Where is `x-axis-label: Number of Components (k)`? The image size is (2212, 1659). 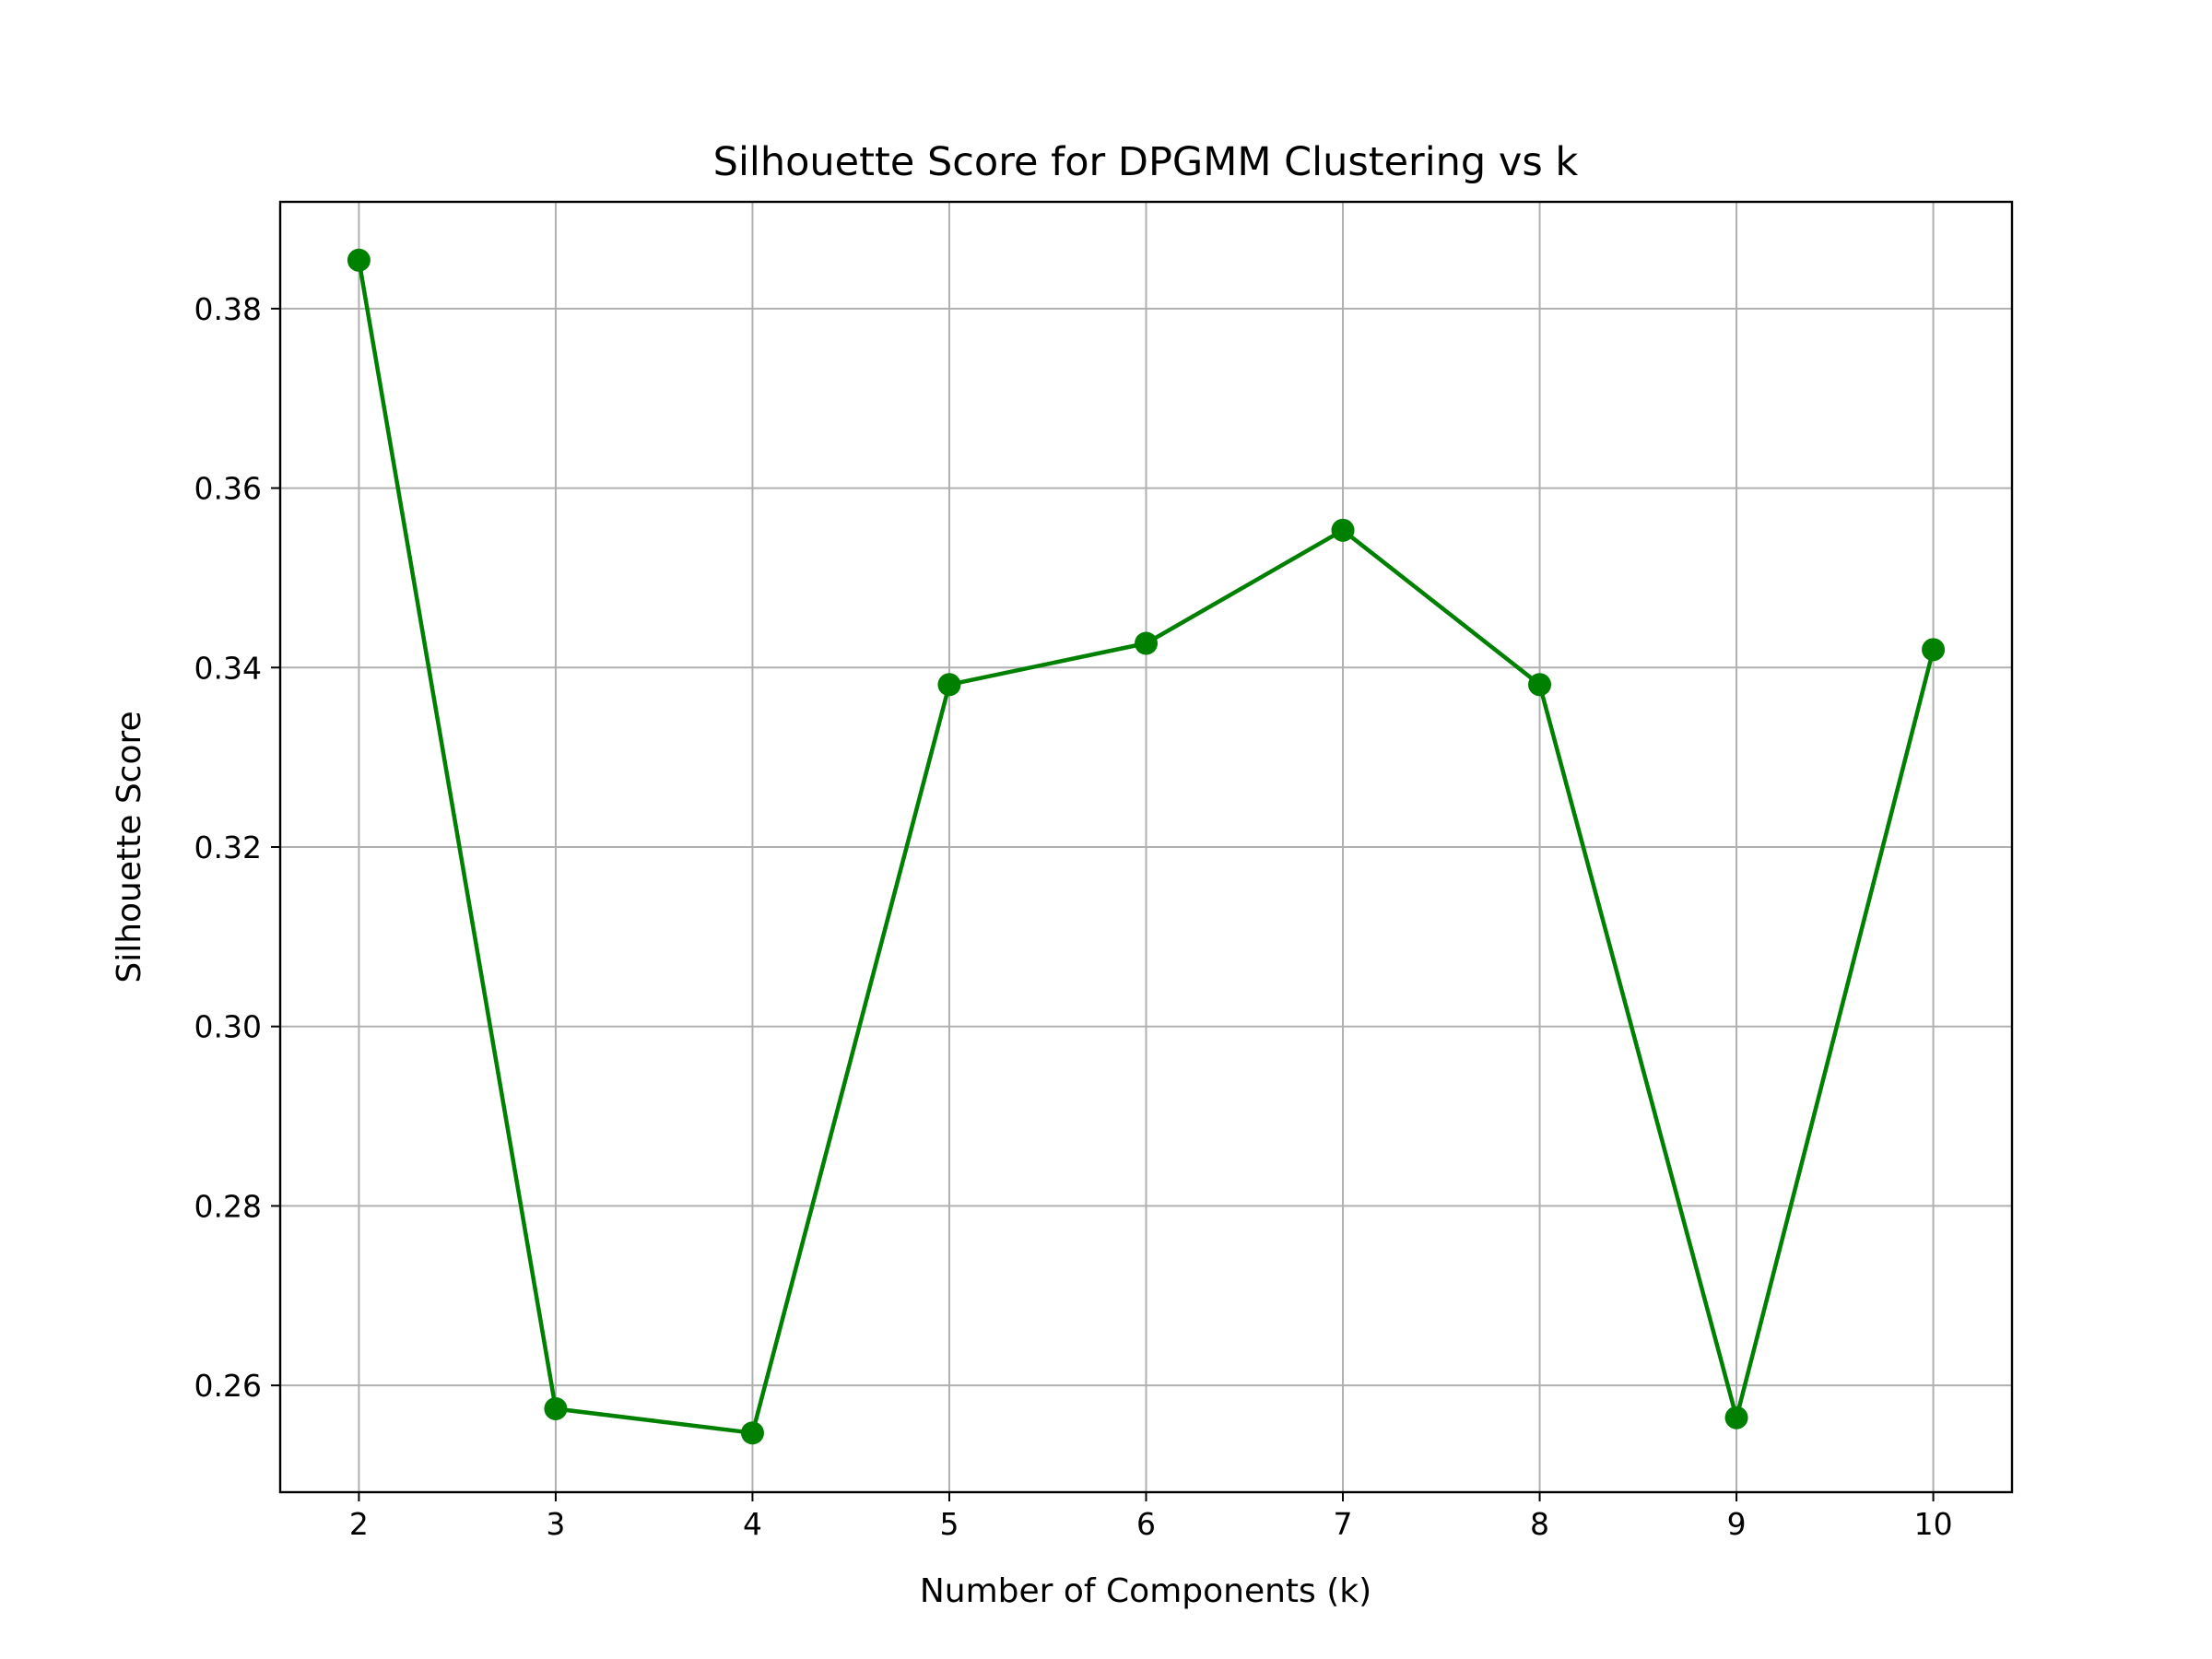 x-axis-label: Number of Components (k) is located at coordinates (1145, 1591).